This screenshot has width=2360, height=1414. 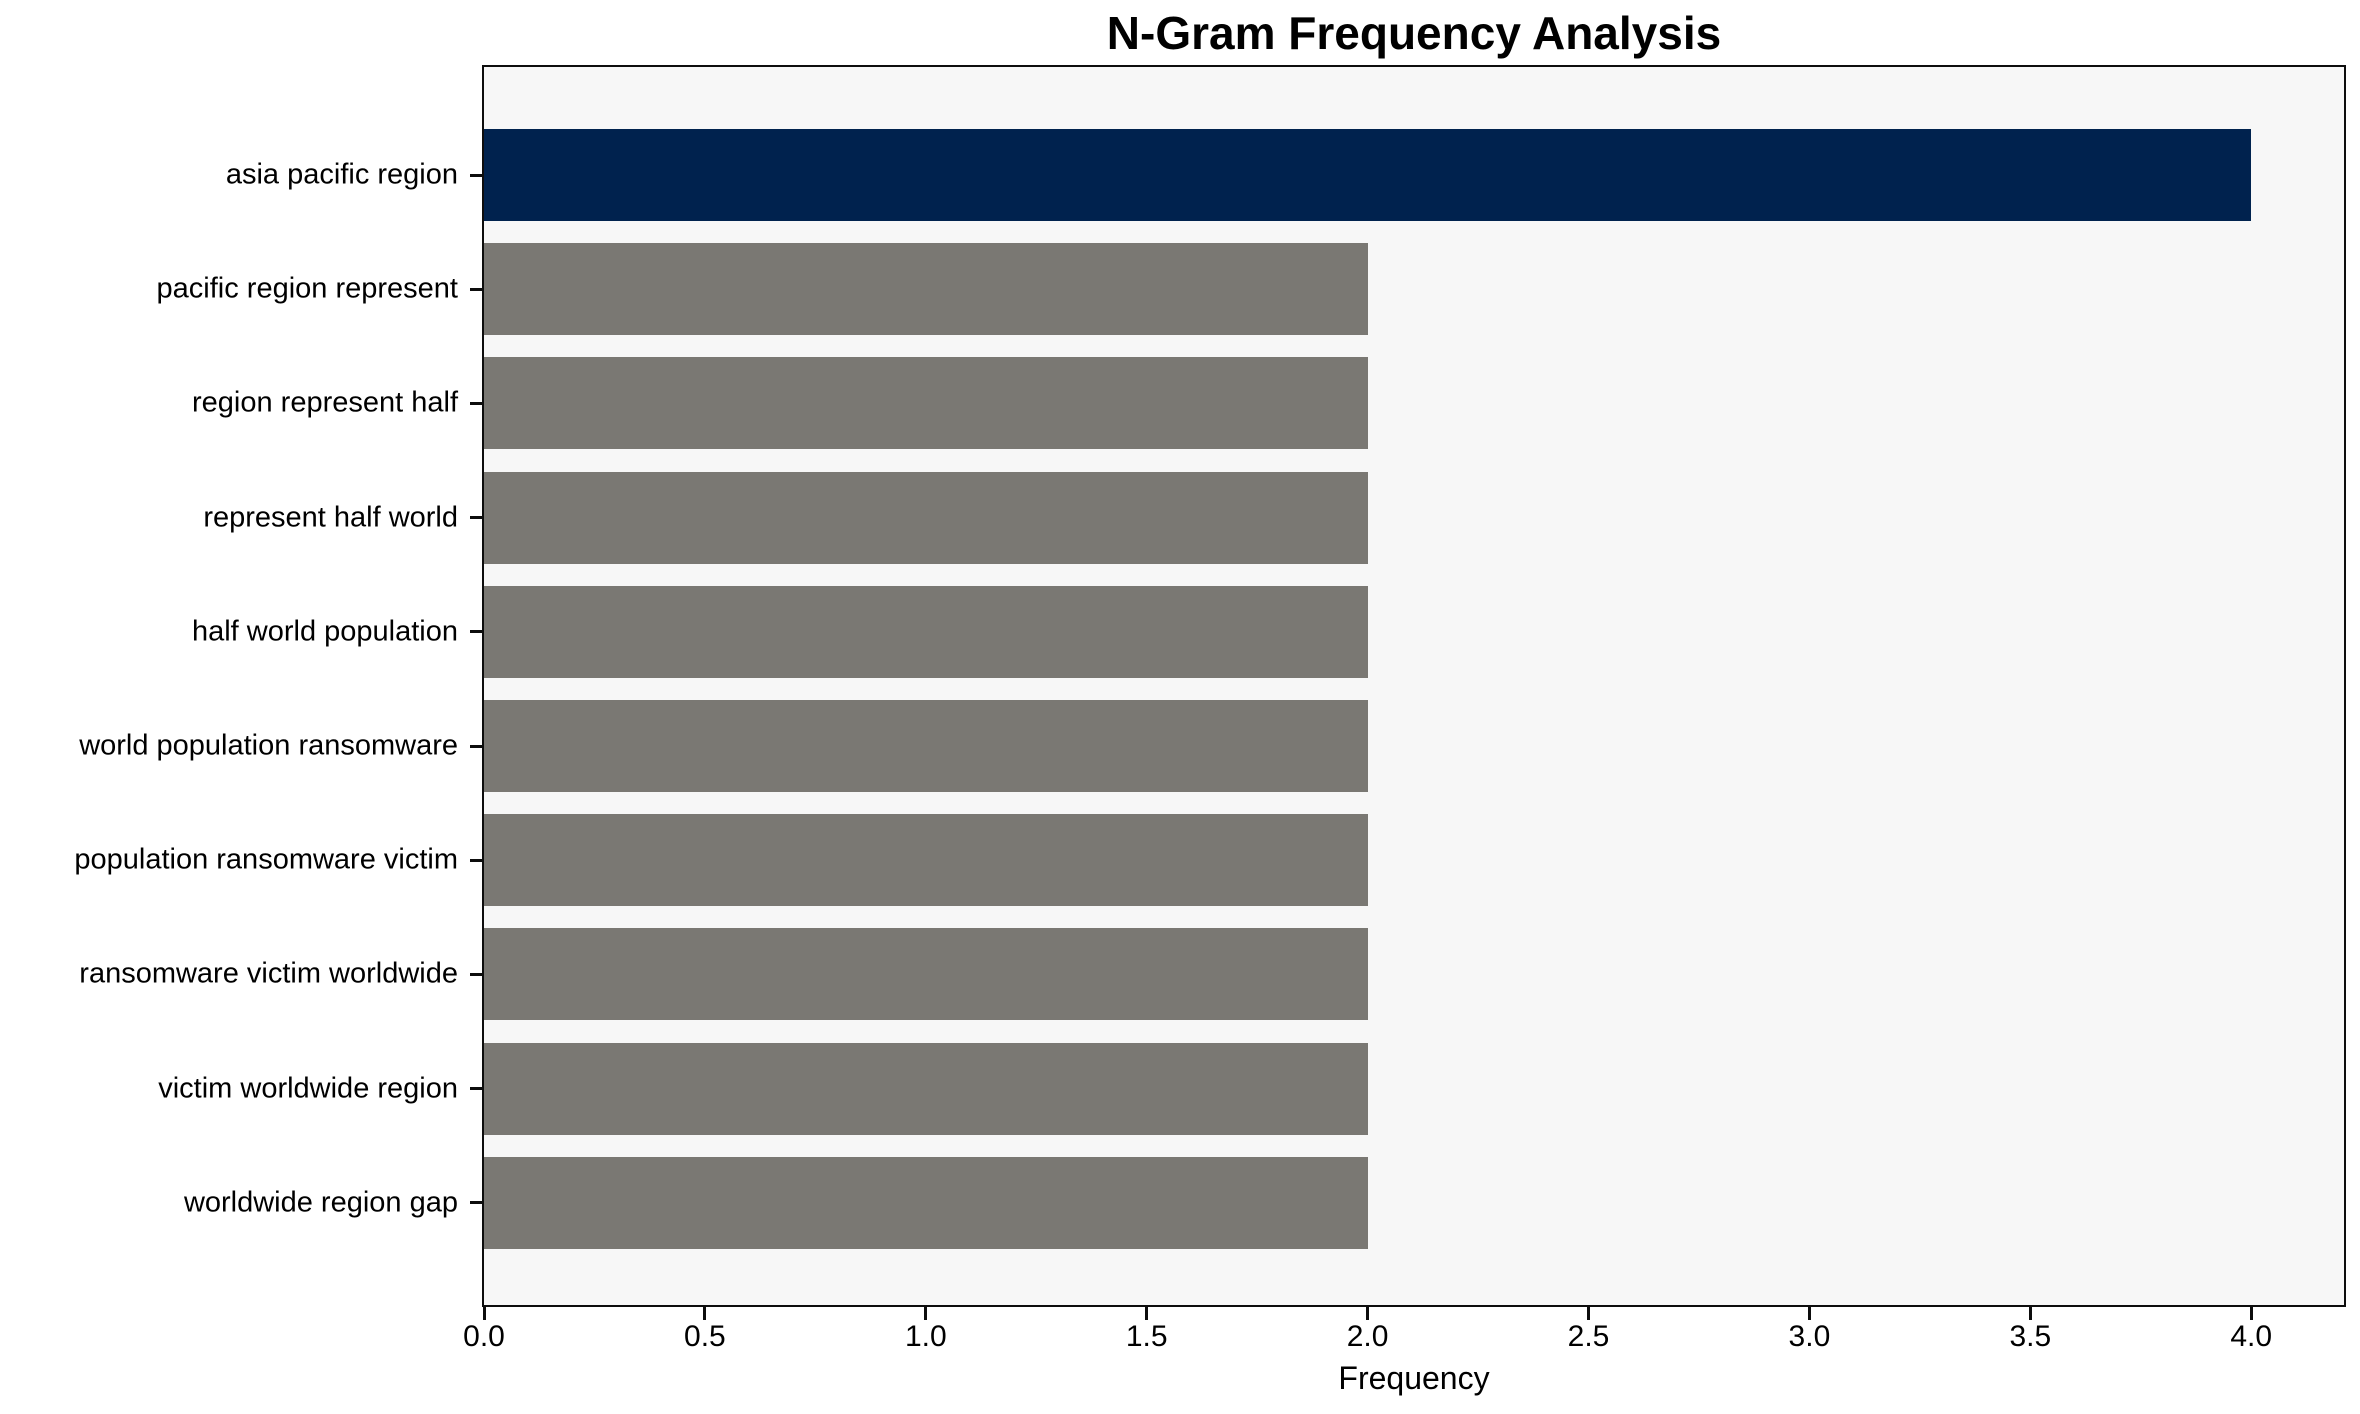 What do you see at coordinates (2030, 1336) in the screenshot?
I see `x-tick-label-3.5: 3.5` at bounding box center [2030, 1336].